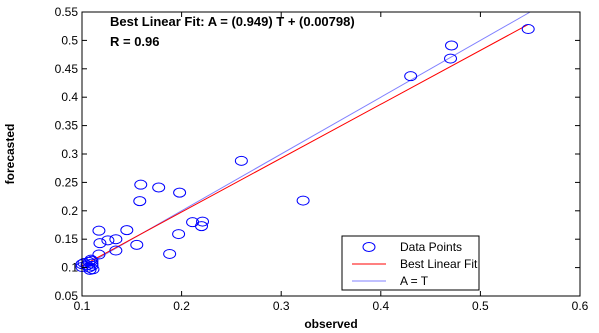 The width and height of the screenshot is (599, 333). What do you see at coordinates (67, 239) in the screenshot?
I see `y-tick-label: 0.15` at bounding box center [67, 239].